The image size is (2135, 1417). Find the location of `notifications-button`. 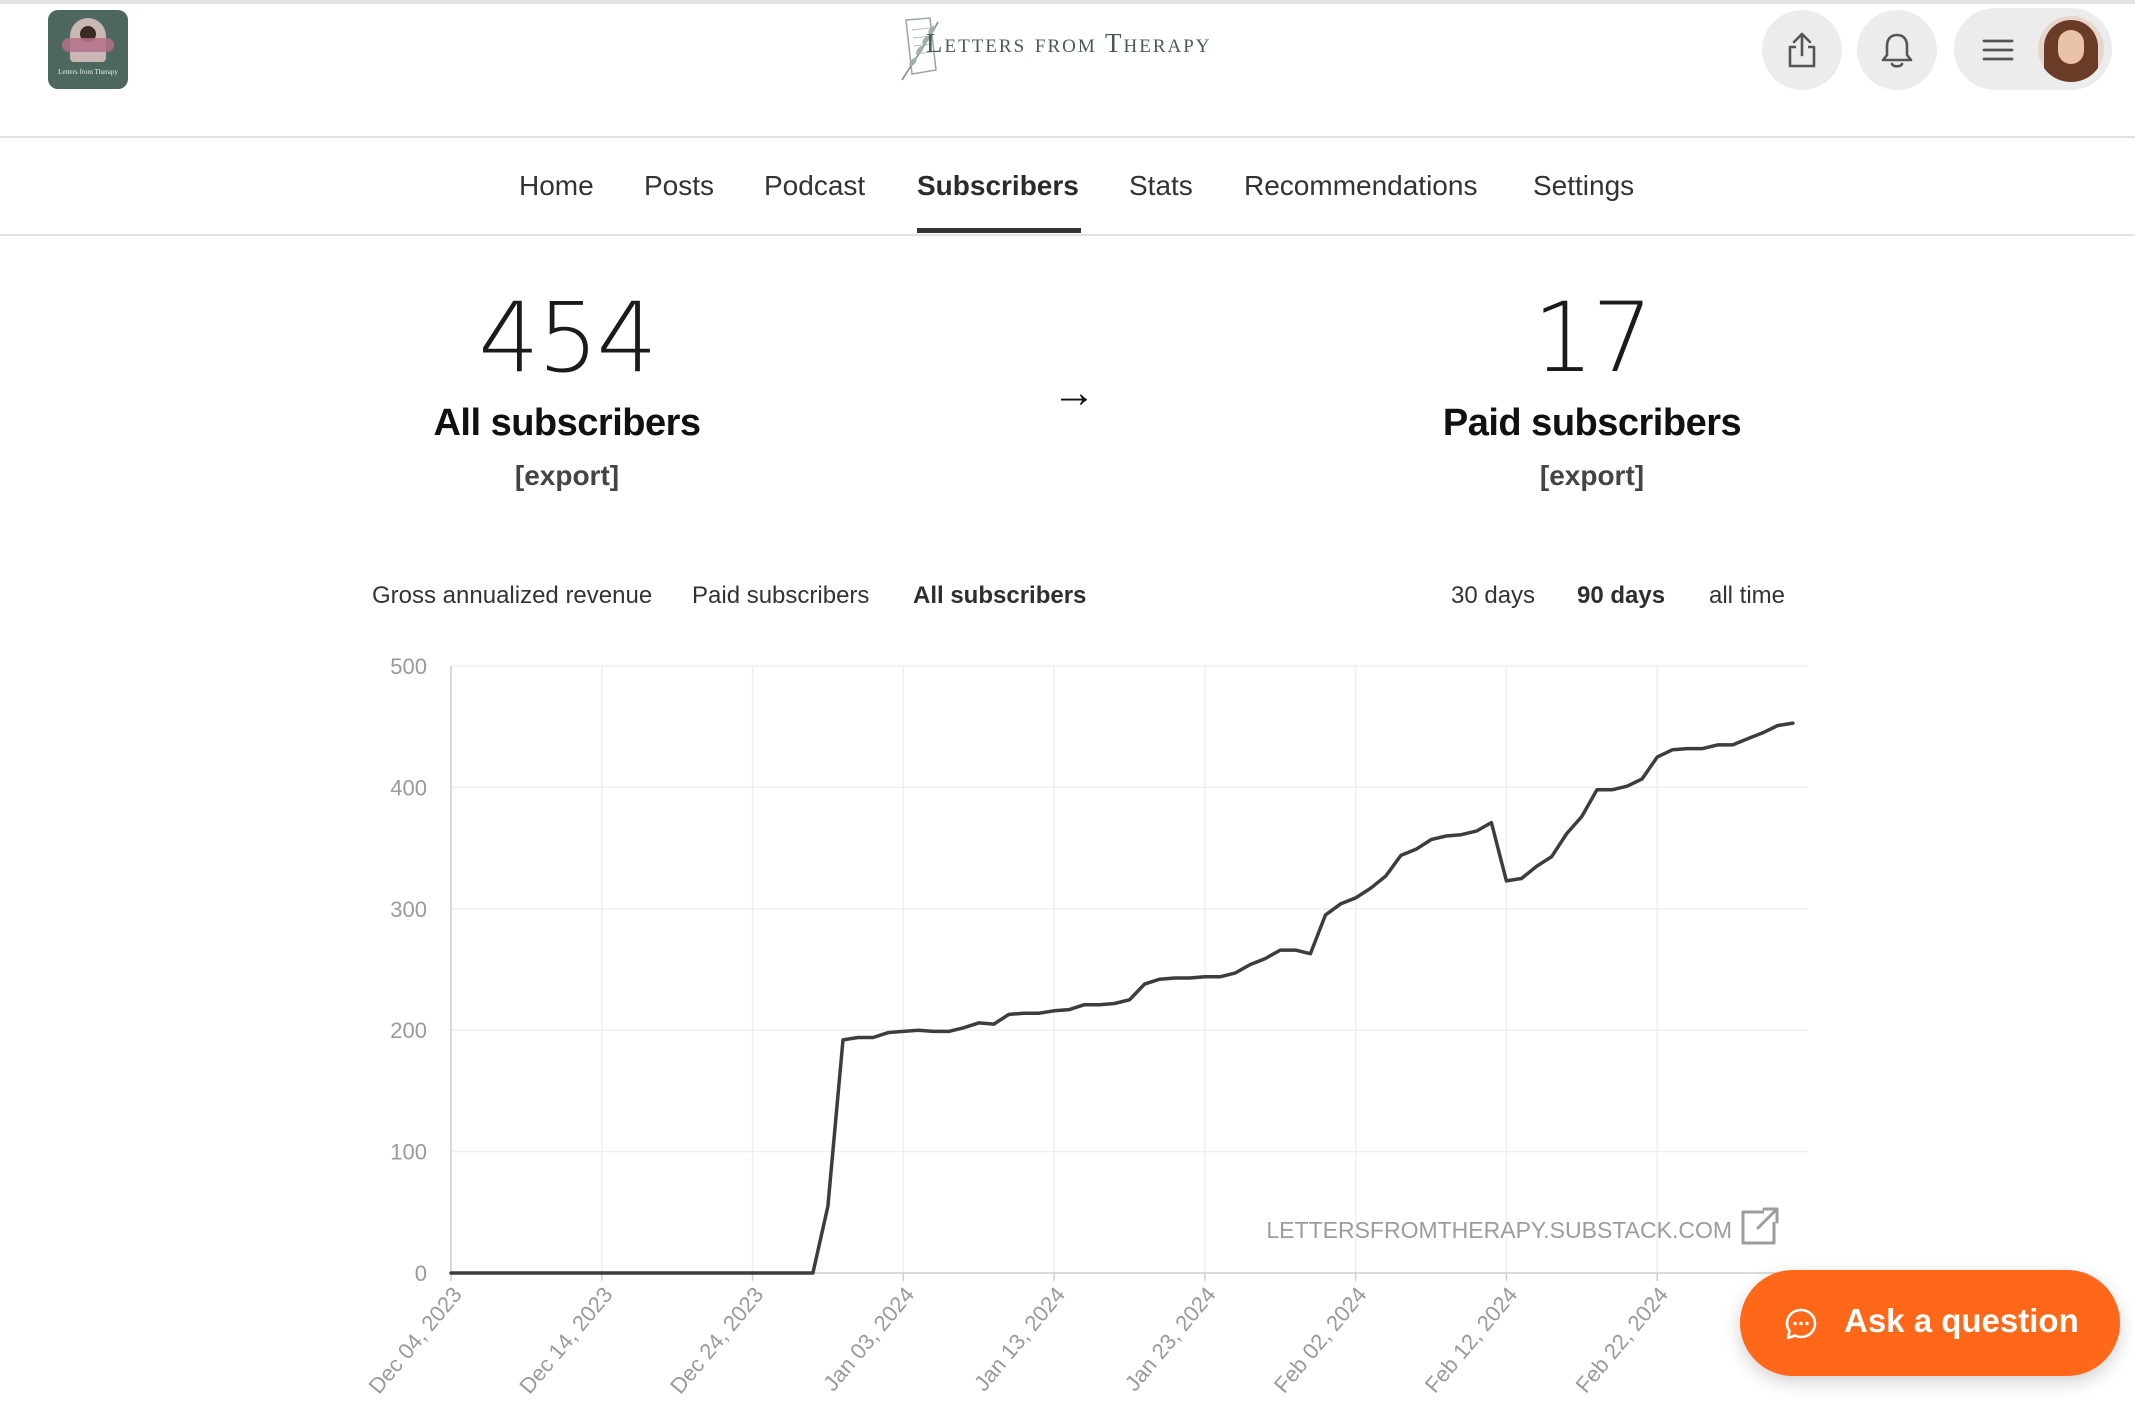

notifications-button is located at coordinates (1897, 50).